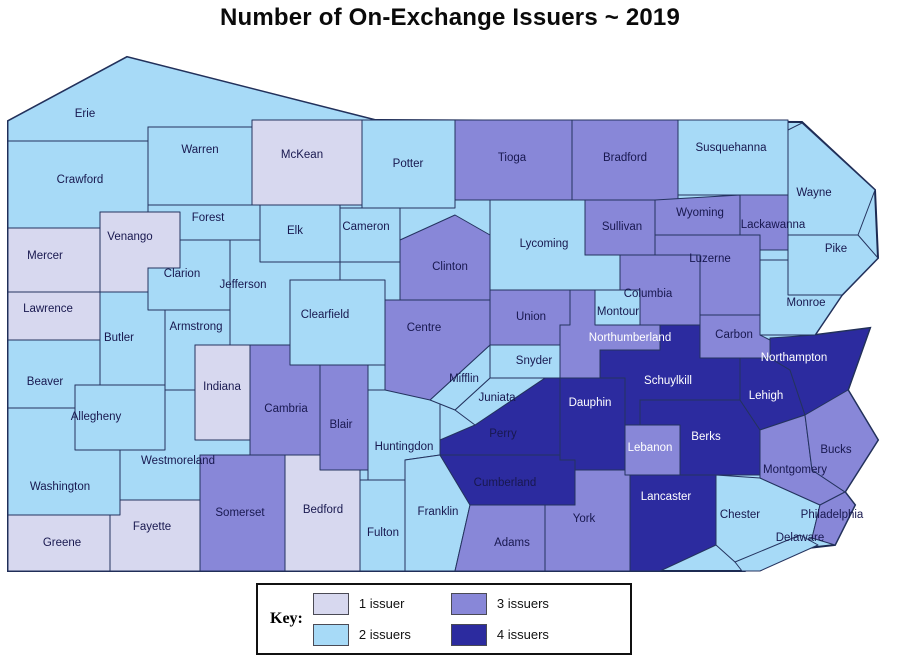 This screenshot has height=665, width=900. Describe the element at coordinates (382, 525) in the screenshot. I see `county-fulton` at that location.